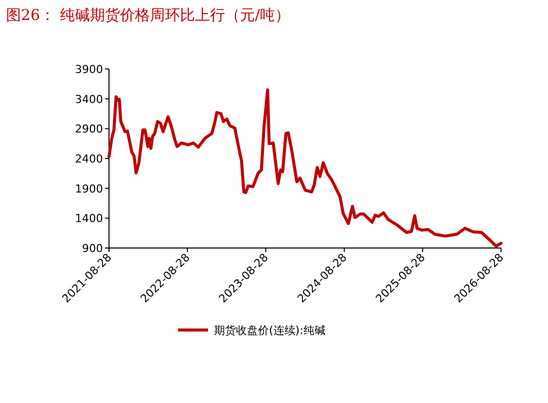 This screenshot has height=403, width=548. What do you see at coordinates (89, 159) in the screenshot?
I see `y-tick-label: 2400` at bounding box center [89, 159].